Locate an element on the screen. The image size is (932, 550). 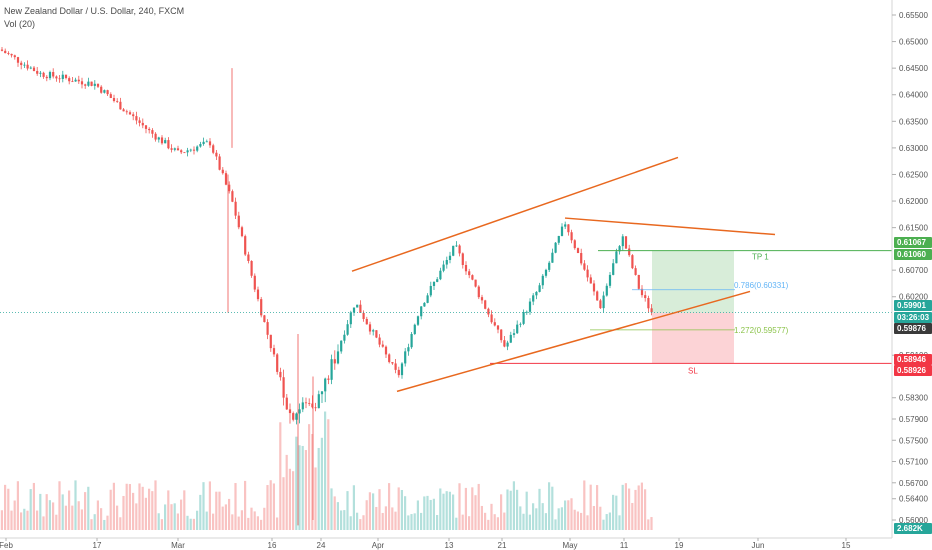
price-tick-label: 0.62500 is located at coordinates (913, 174).